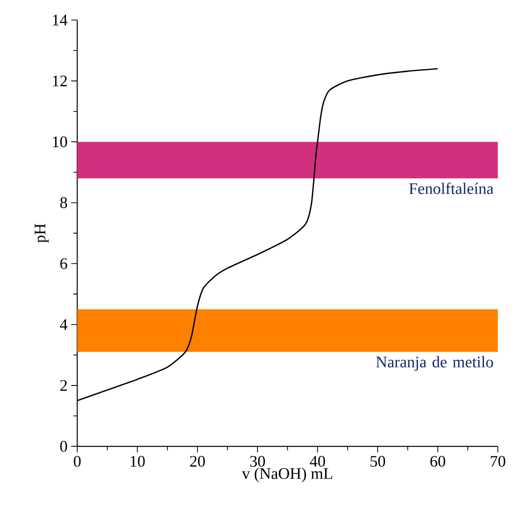 Image resolution: width=515 pixels, height=512 pixels. What do you see at coordinates (41, 233) in the screenshot?
I see `y-axis-title: pH` at bounding box center [41, 233].